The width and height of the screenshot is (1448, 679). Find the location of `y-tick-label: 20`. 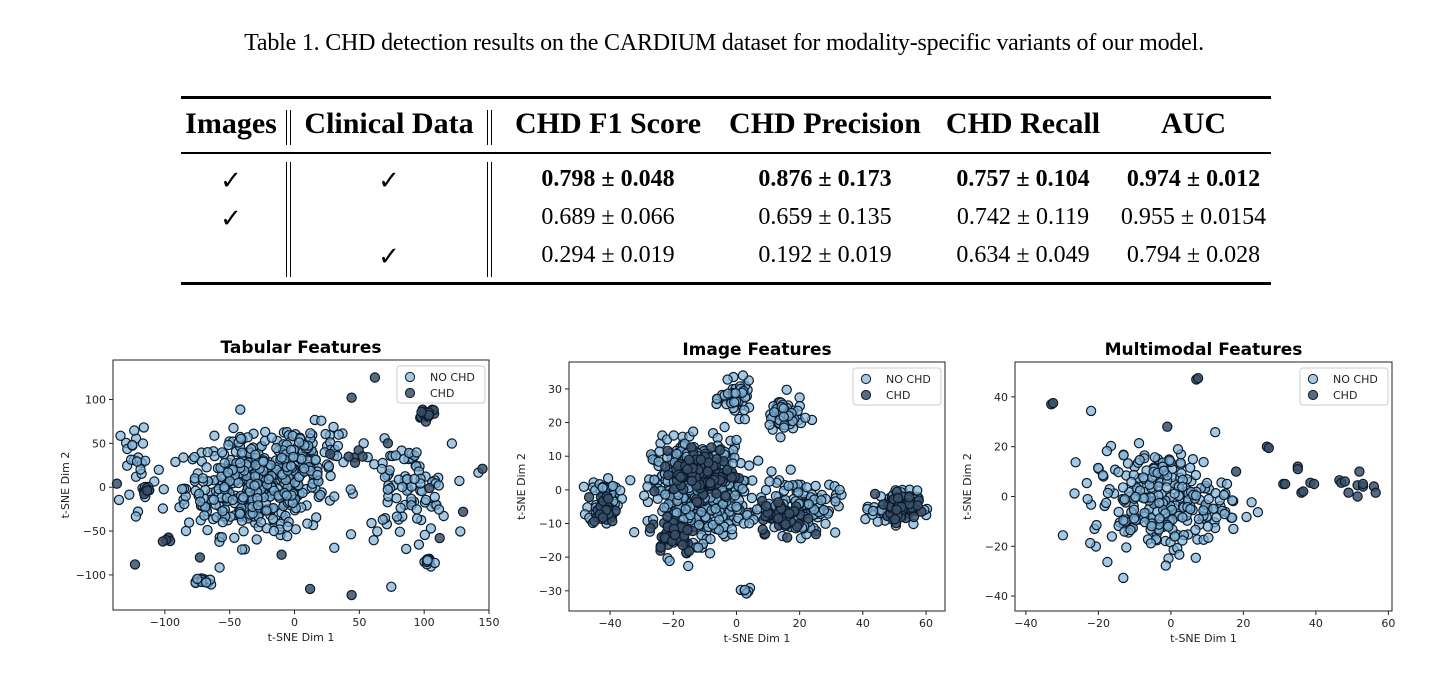

y-tick-label: 20 is located at coordinates (1001, 447).